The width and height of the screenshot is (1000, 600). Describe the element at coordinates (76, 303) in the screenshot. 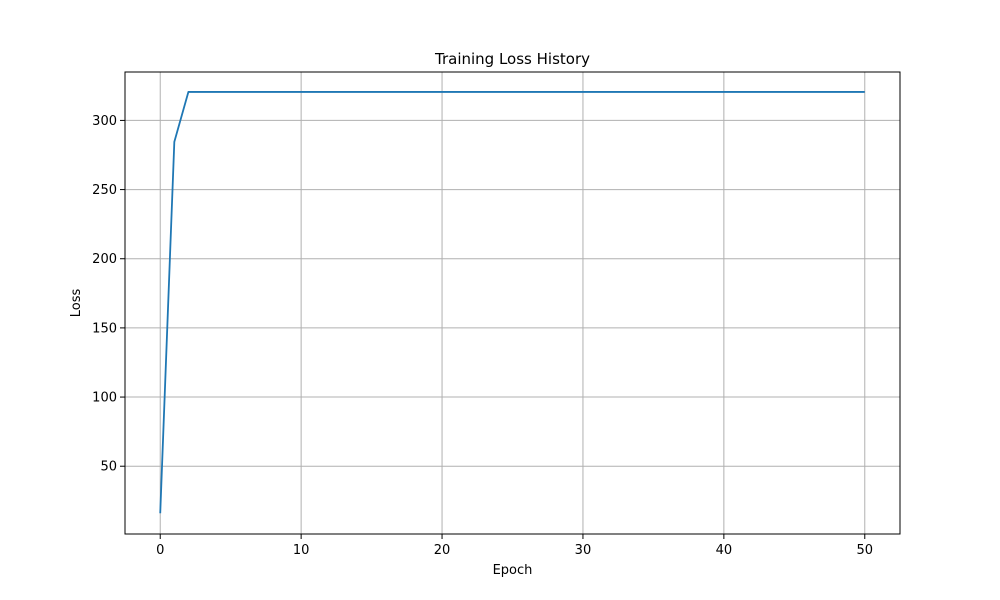

I see `y-axis-title: Loss` at that location.